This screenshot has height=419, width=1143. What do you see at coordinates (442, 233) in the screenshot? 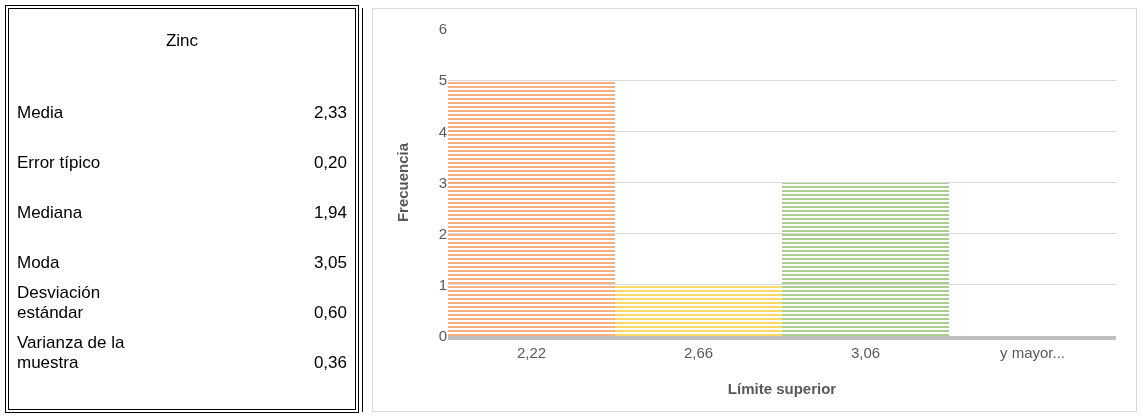
I see `y-tick-label: 2` at bounding box center [442, 233].